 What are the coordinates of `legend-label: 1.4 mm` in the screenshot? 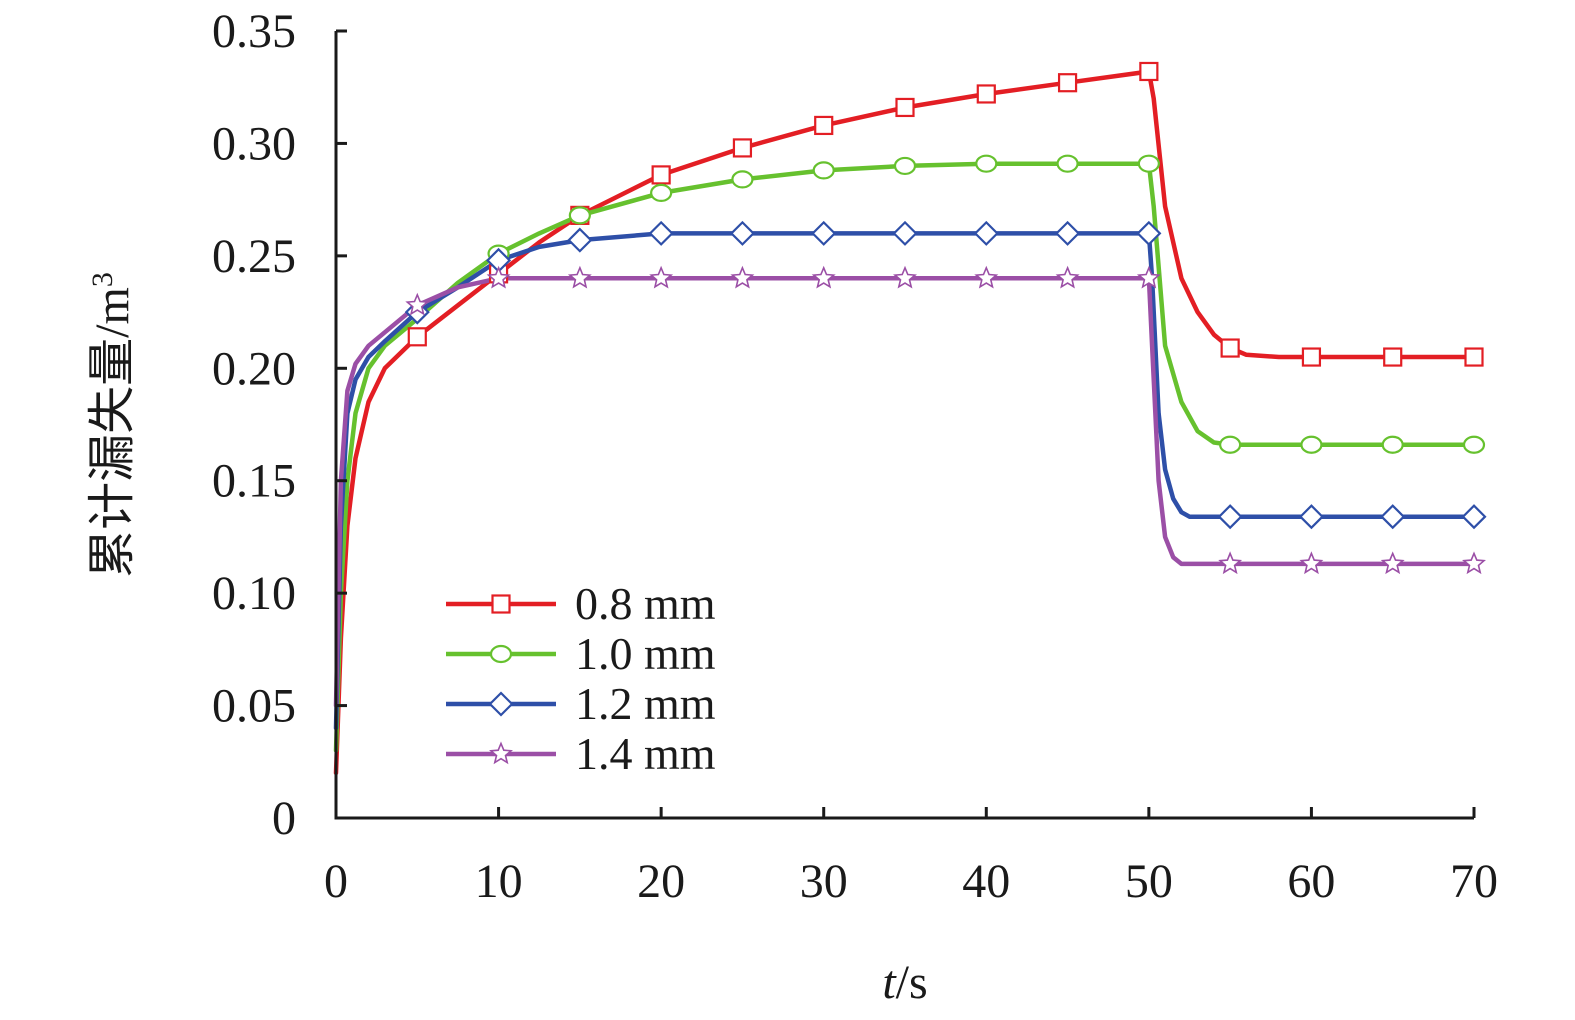 It's located at (645, 753).